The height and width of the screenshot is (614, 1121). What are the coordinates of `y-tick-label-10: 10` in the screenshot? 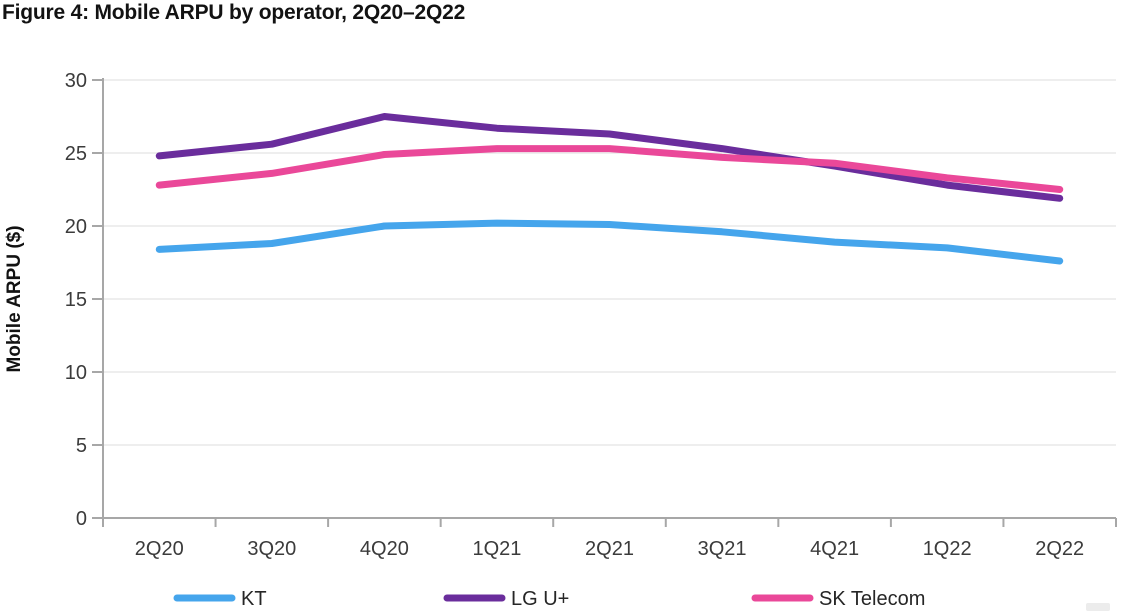 It's located at (76, 373).